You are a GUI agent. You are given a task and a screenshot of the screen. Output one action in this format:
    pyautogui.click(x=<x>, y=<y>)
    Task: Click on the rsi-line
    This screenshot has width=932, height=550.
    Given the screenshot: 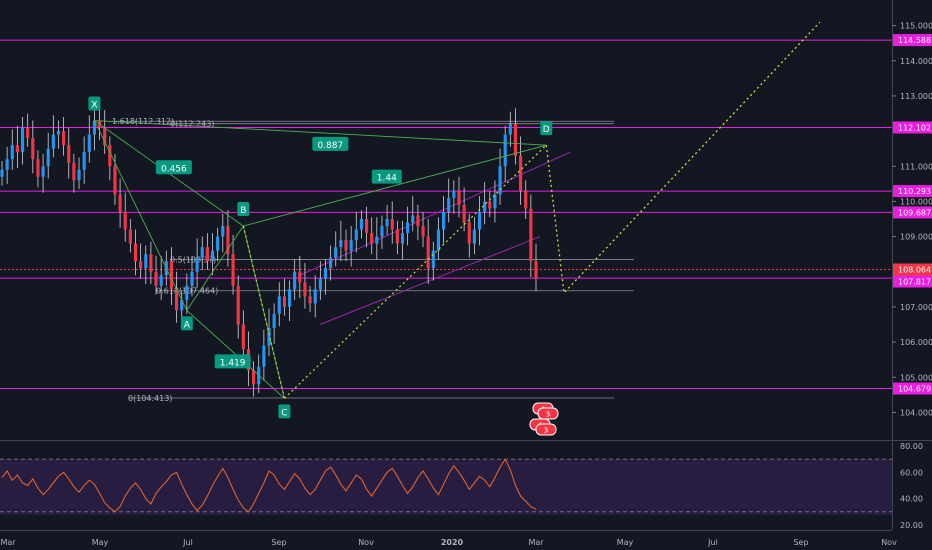 What is the action you would take?
    pyautogui.click(x=269, y=485)
    